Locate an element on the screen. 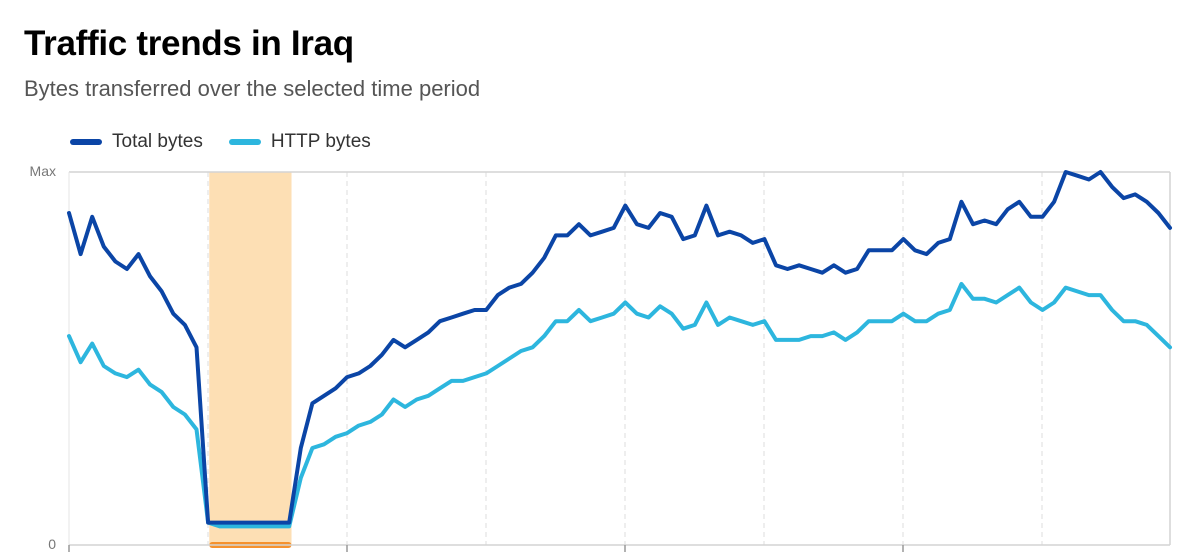  legend-swatch-http is located at coordinates (244, 142).